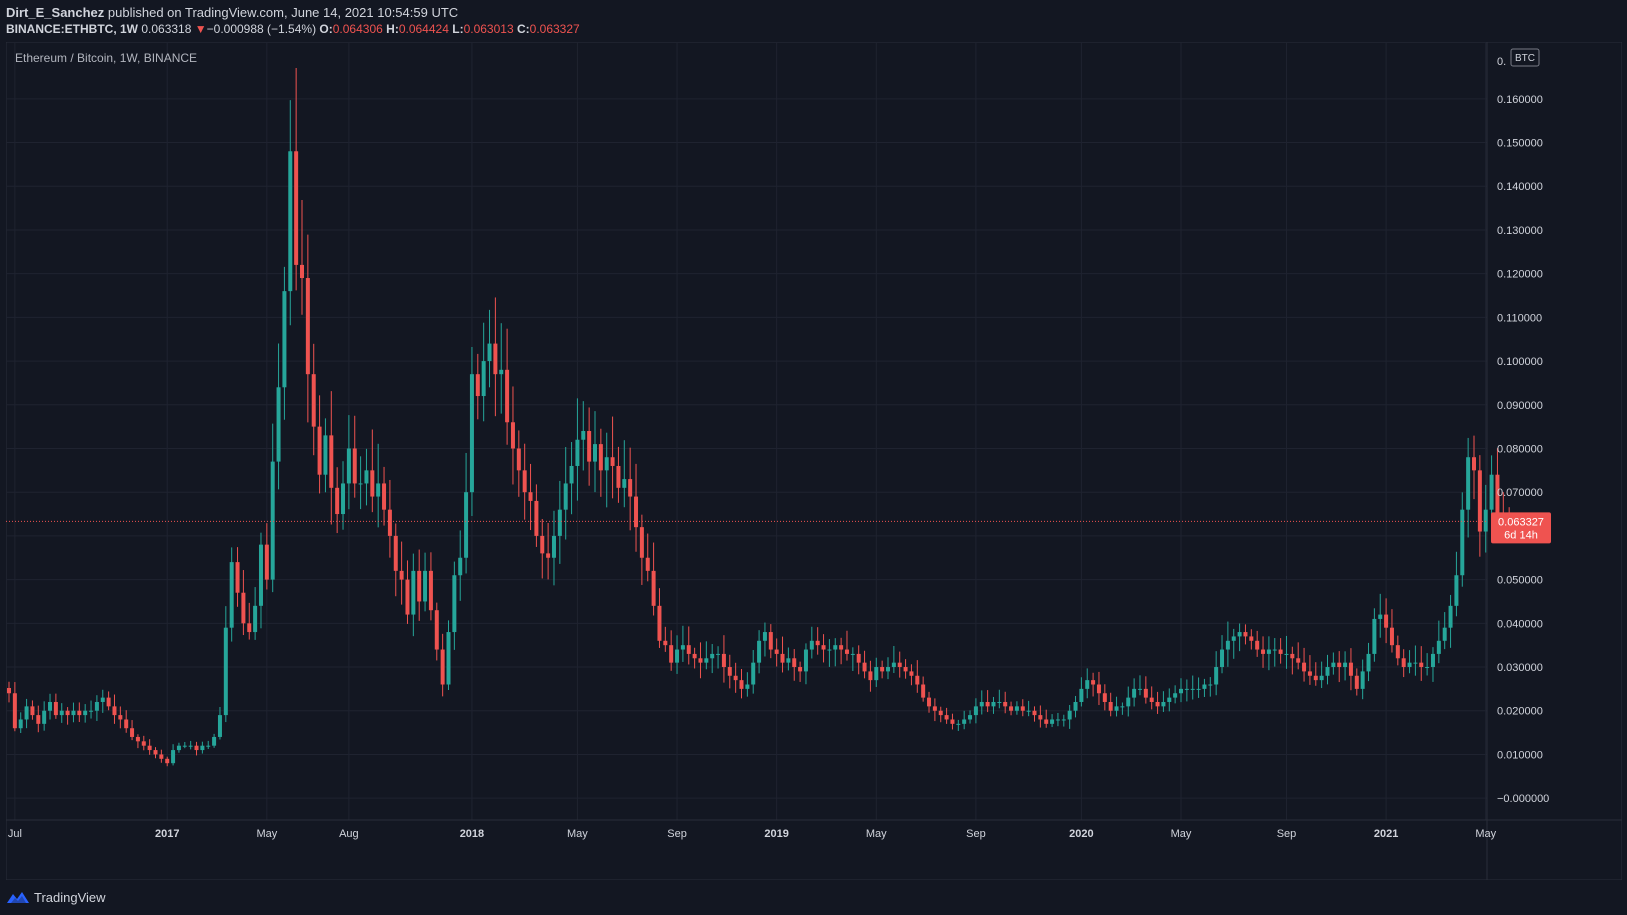 The image size is (1627, 915). What do you see at coordinates (1501, 62) in the screenshot?
I see `y-tick-top-partial: 0.` at bounding box center [1501, 62].